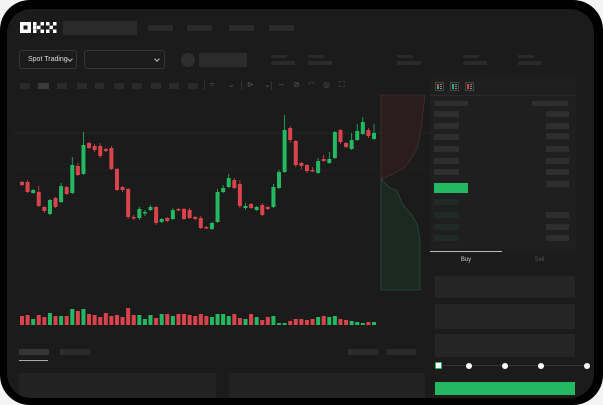  Describe the element at coordinates (342, 84) in the screenshot. I see `fullscreen-icon: ⛶` at that location.